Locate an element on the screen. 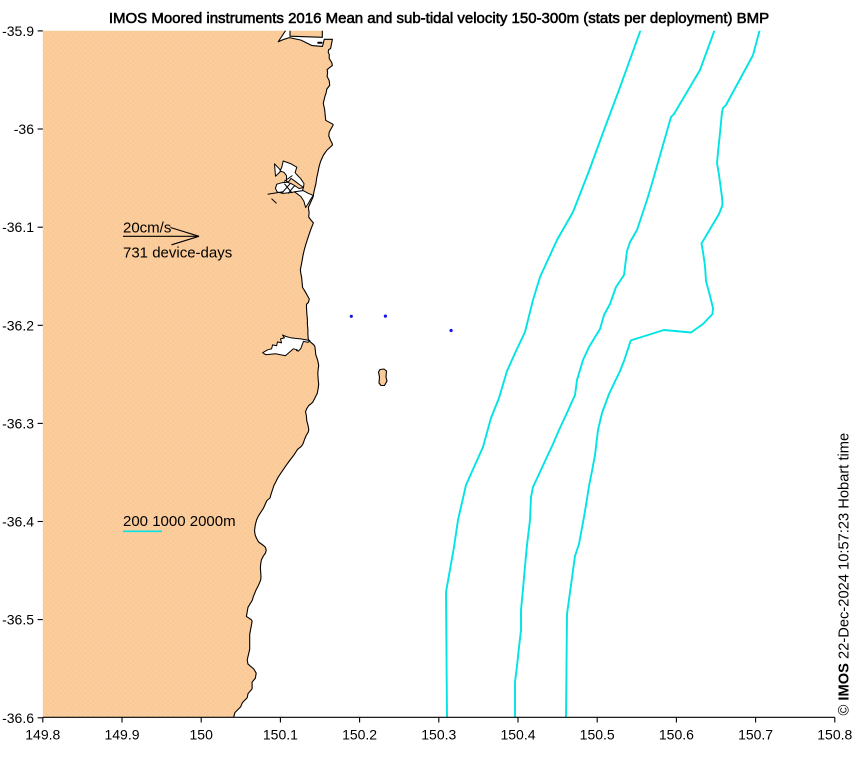 The width and height of the screenshot is (861, 760). svg-text: -35.9 is located at coordinates (18, 31).